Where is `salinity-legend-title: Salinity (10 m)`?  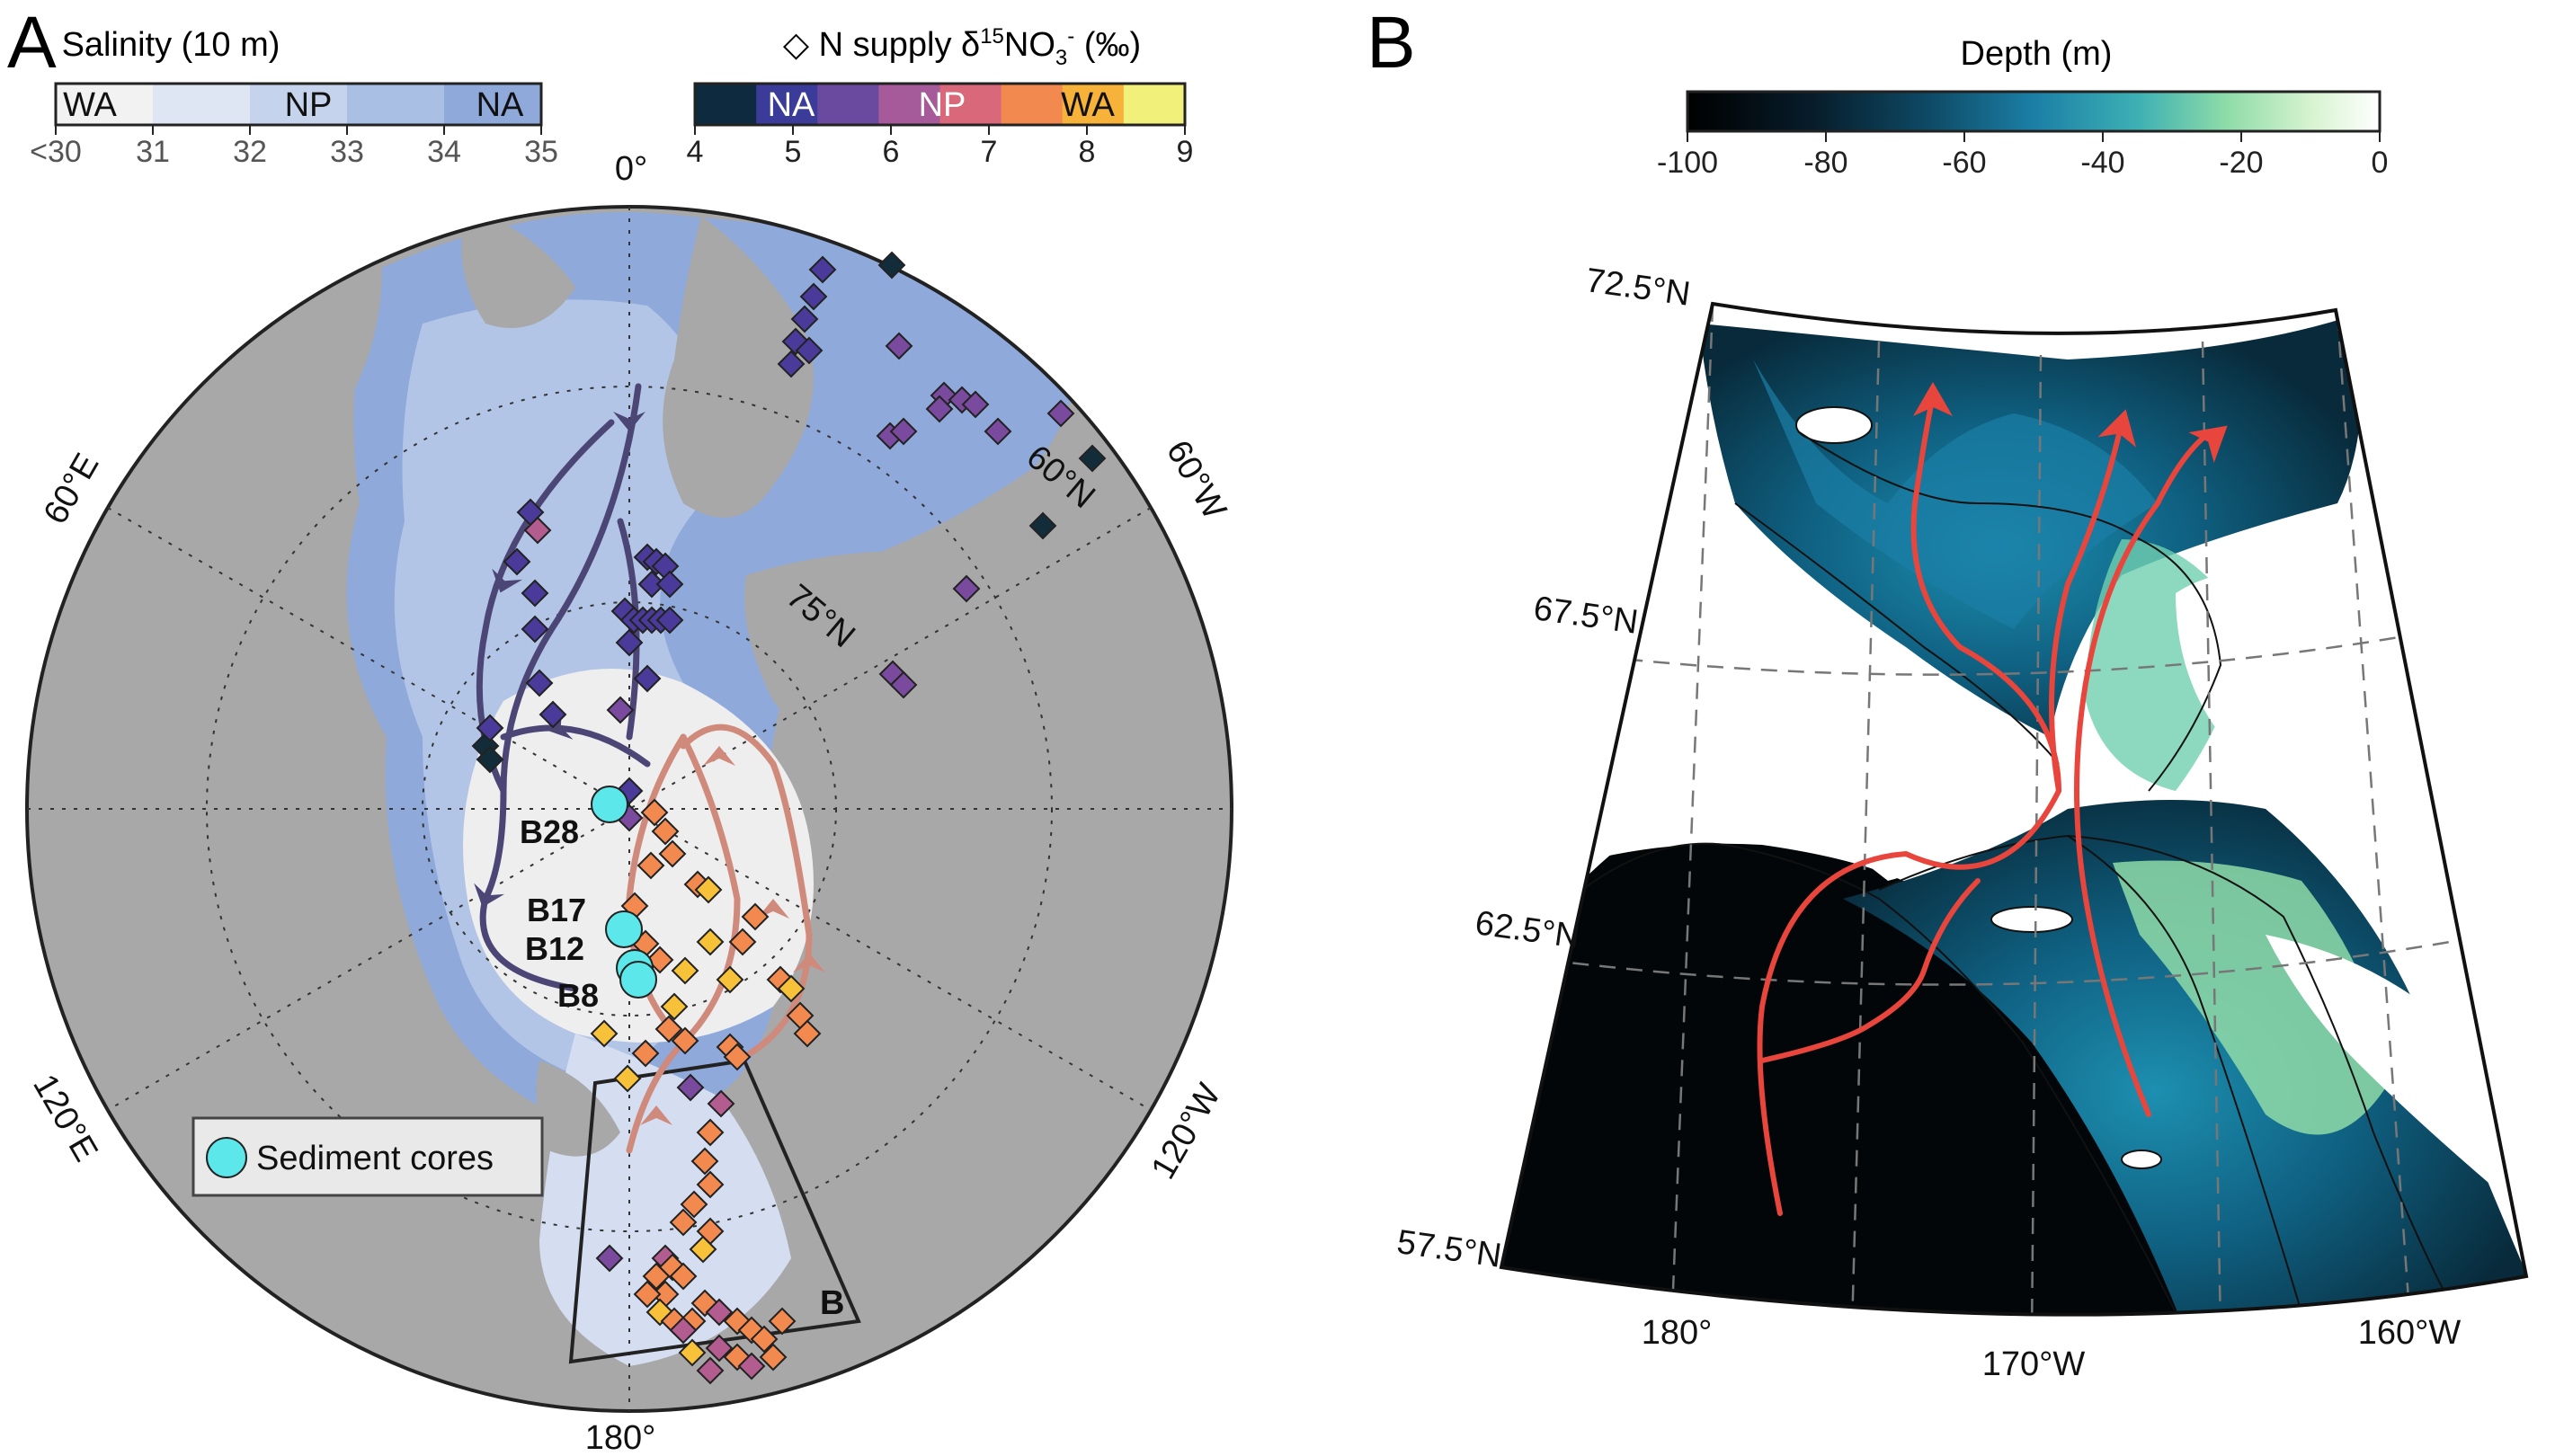 salinity-legend-title: Salinity (10 m) is located at coordinates (171, 45).